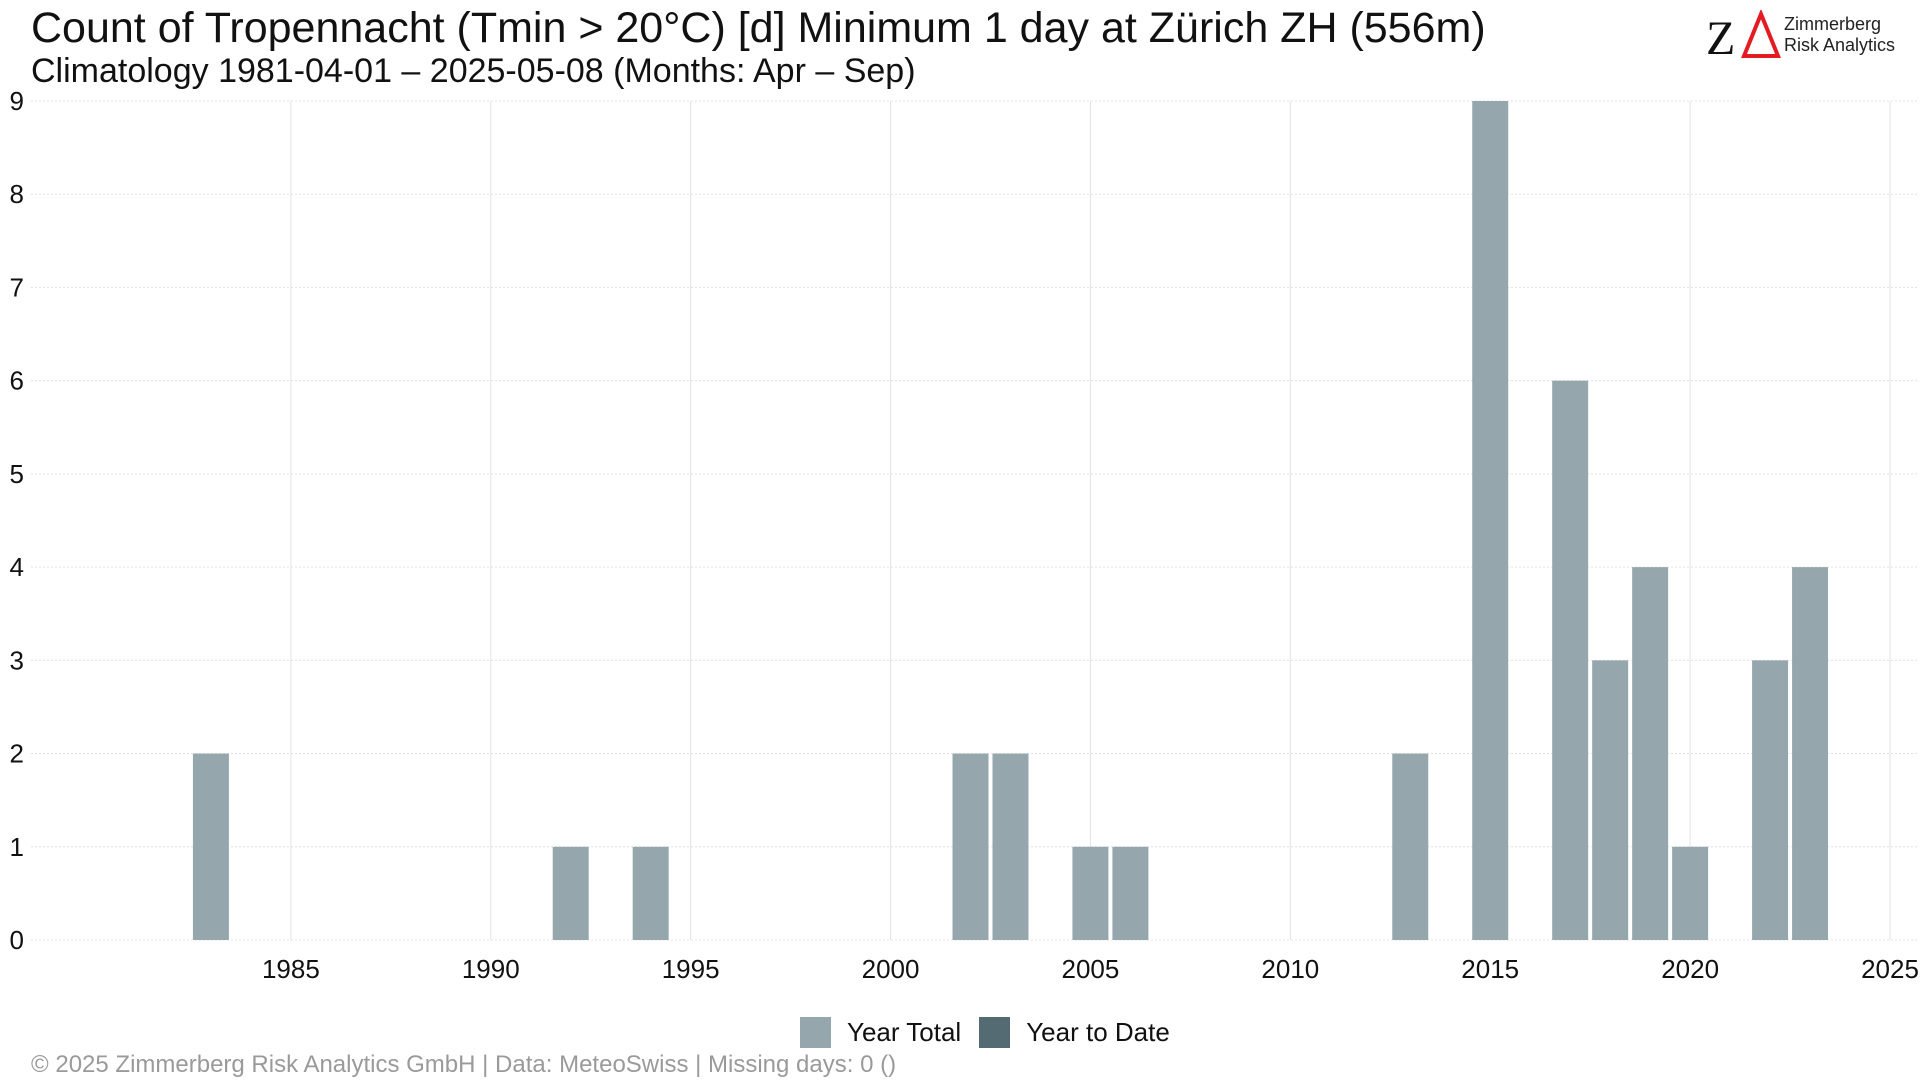 This screenshot has height=1080, width=1920. Describe the element at coordinates (1833, 24) in the screenshot. I see `logo-line1: Zimmerberg` at that location.